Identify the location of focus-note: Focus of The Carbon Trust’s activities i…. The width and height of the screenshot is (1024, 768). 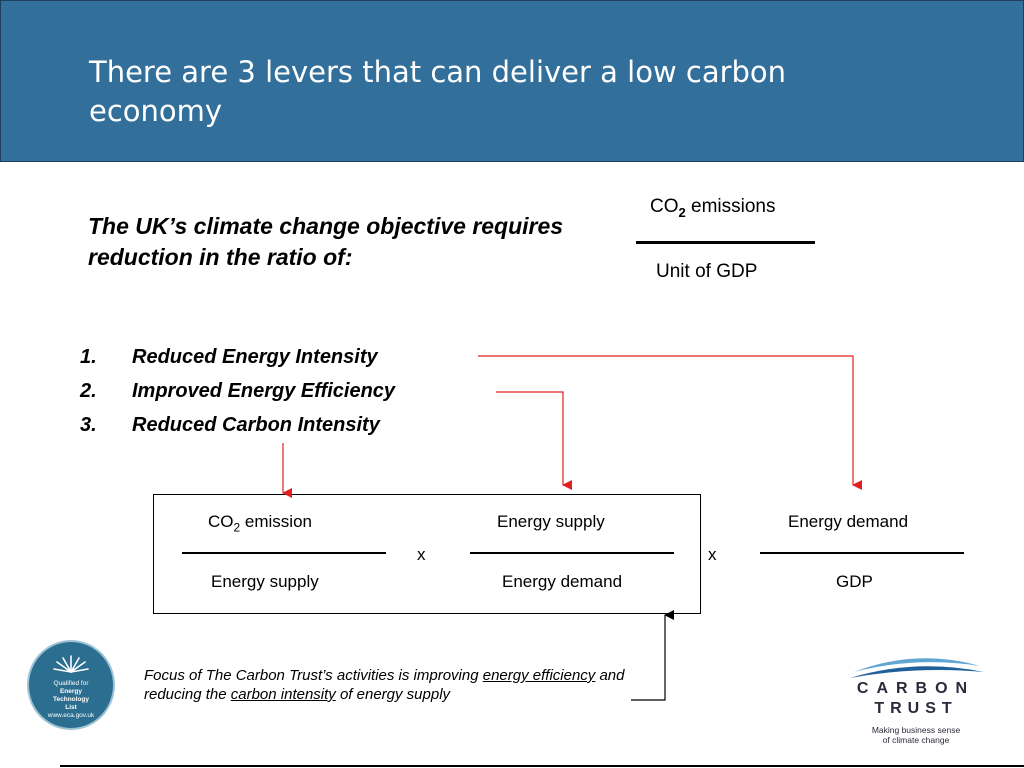
(396, 685).